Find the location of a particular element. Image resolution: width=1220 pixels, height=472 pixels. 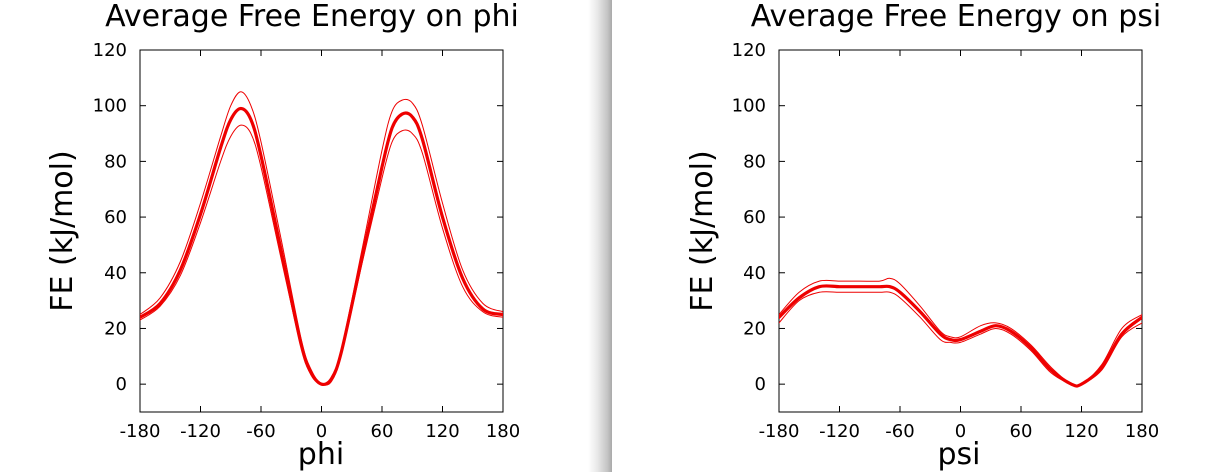

chart-title: Average Free Energy on phi is located at coordinates (312, 17).